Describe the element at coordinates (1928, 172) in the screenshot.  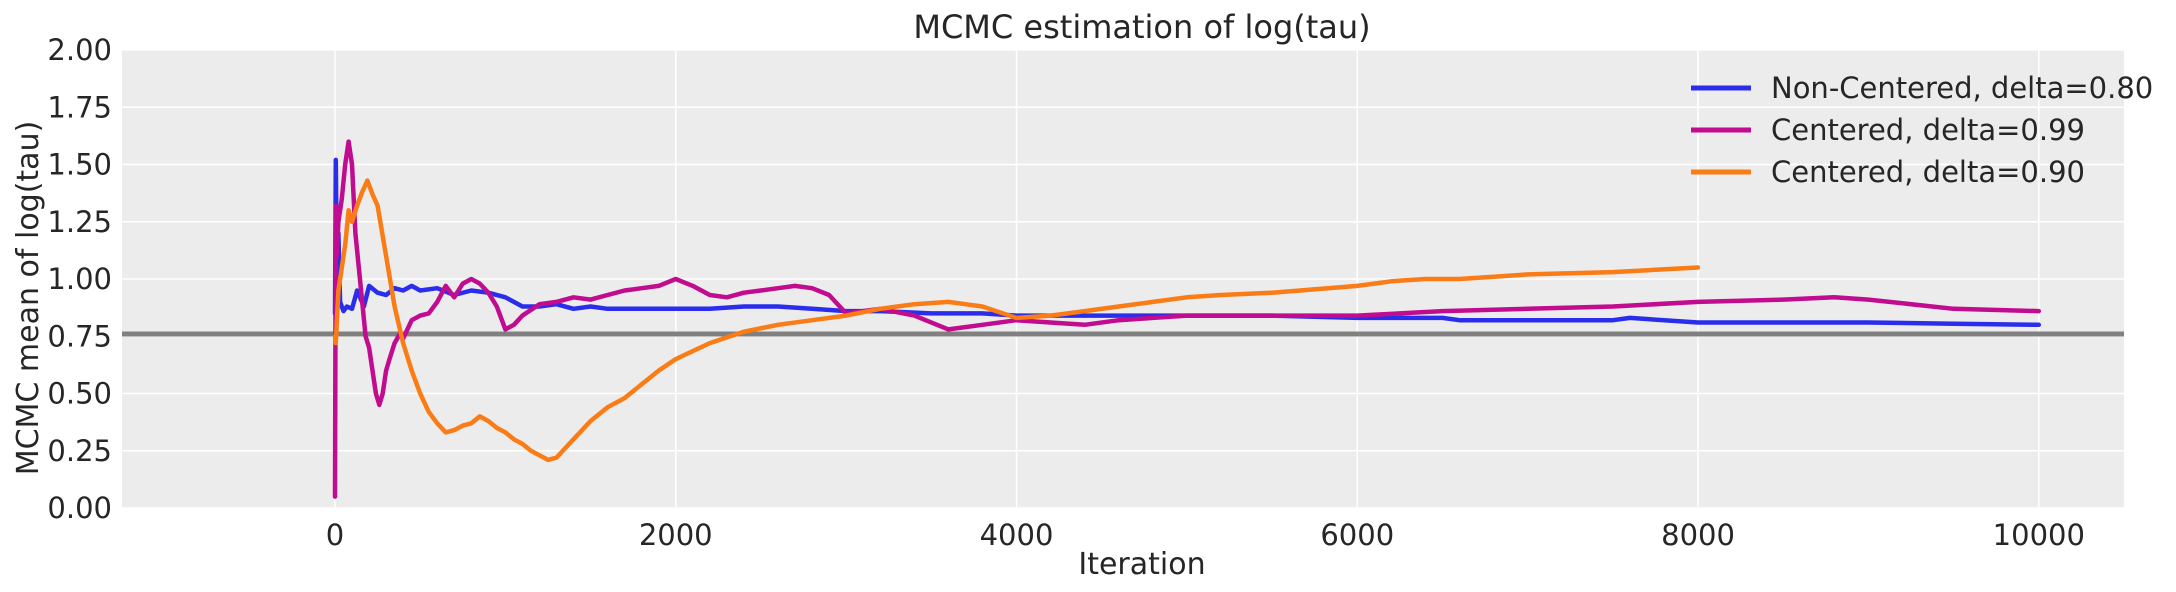
I see `legend-label-centered-090: Centered, delta=0.90` at that location.